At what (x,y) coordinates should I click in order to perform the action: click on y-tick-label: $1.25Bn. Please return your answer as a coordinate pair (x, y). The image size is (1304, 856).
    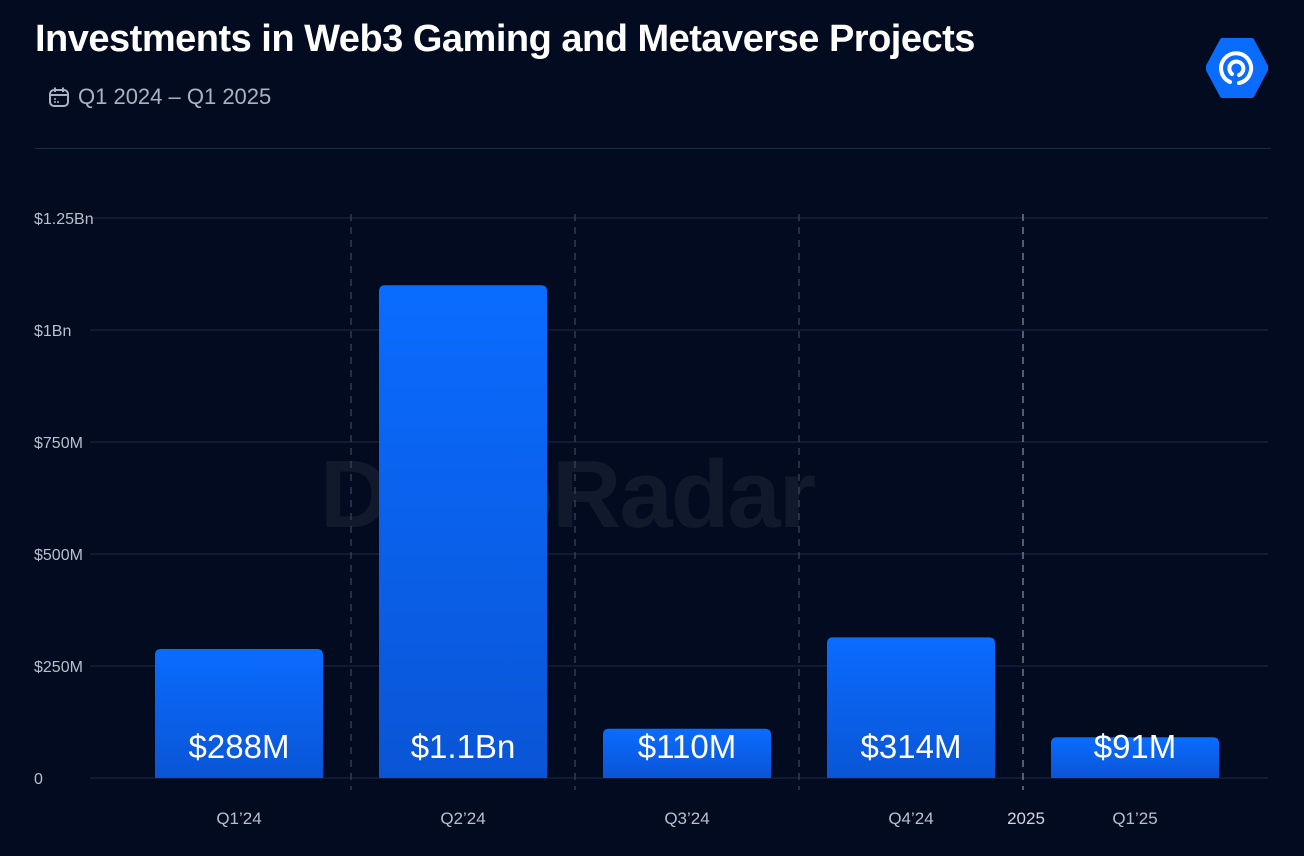
    Looking at the image, I should click on (64, 219).